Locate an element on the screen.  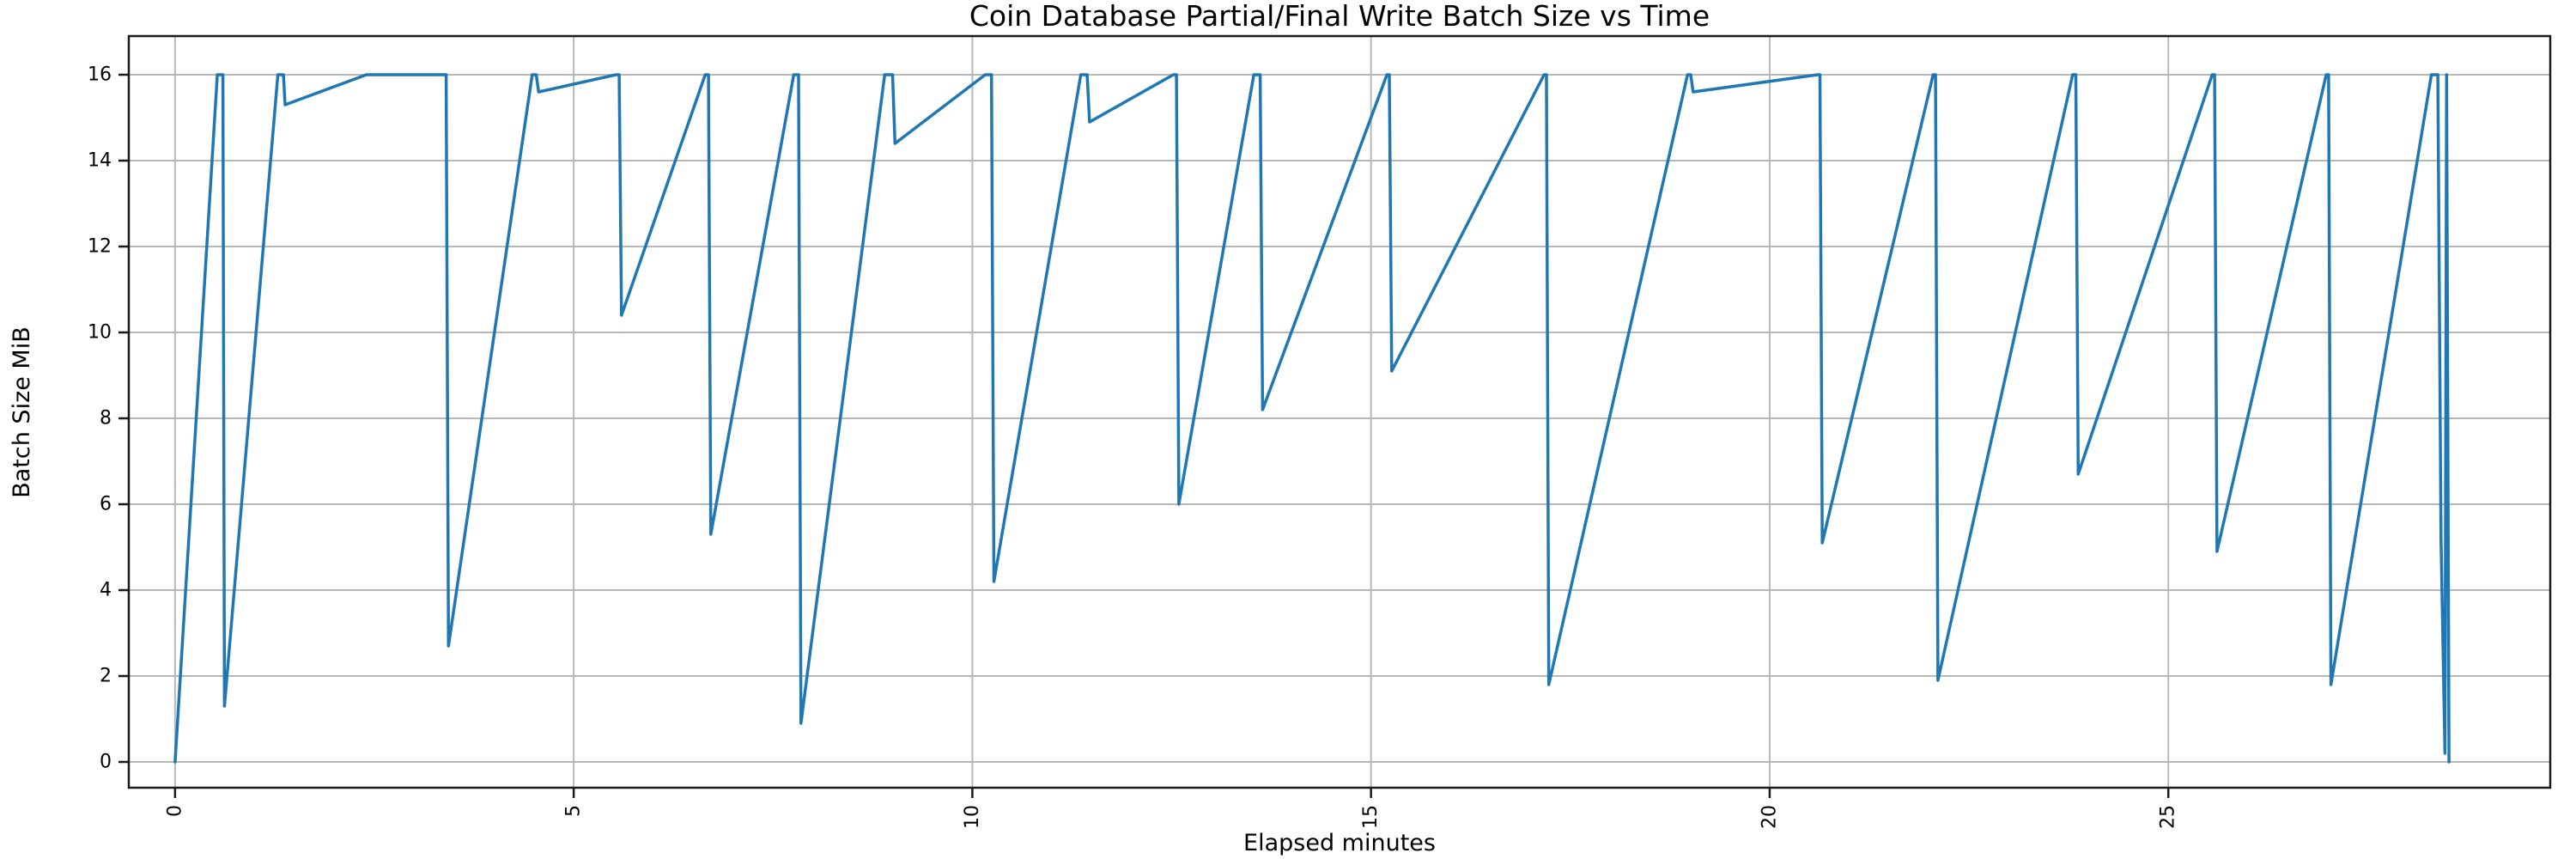
y-tick-label: 14 is located at coordinates (100, 161).